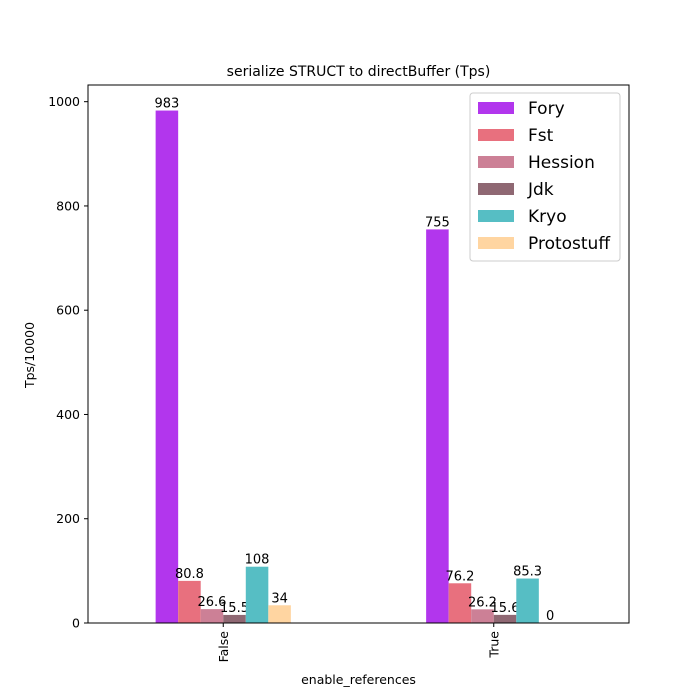 This screenshot has height=700, width=700. What do you see at coordinates (68, 414) in the screenshot?
I see `y-tick-label: 400` at bounding box center [68, 414].